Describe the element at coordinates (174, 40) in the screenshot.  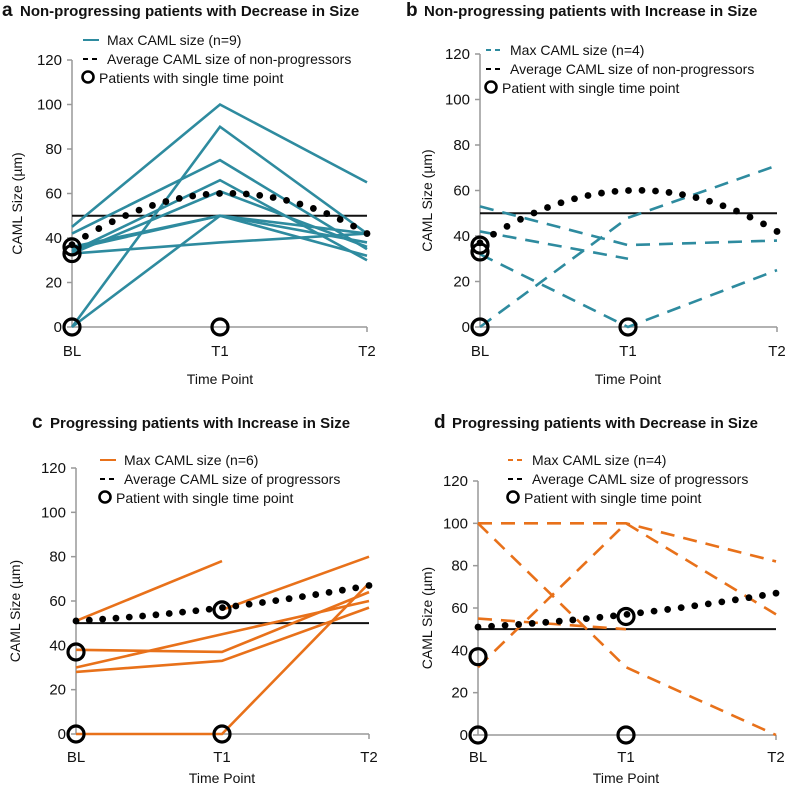
I see `legend-label: Max CAML size (n=9)` at that location.